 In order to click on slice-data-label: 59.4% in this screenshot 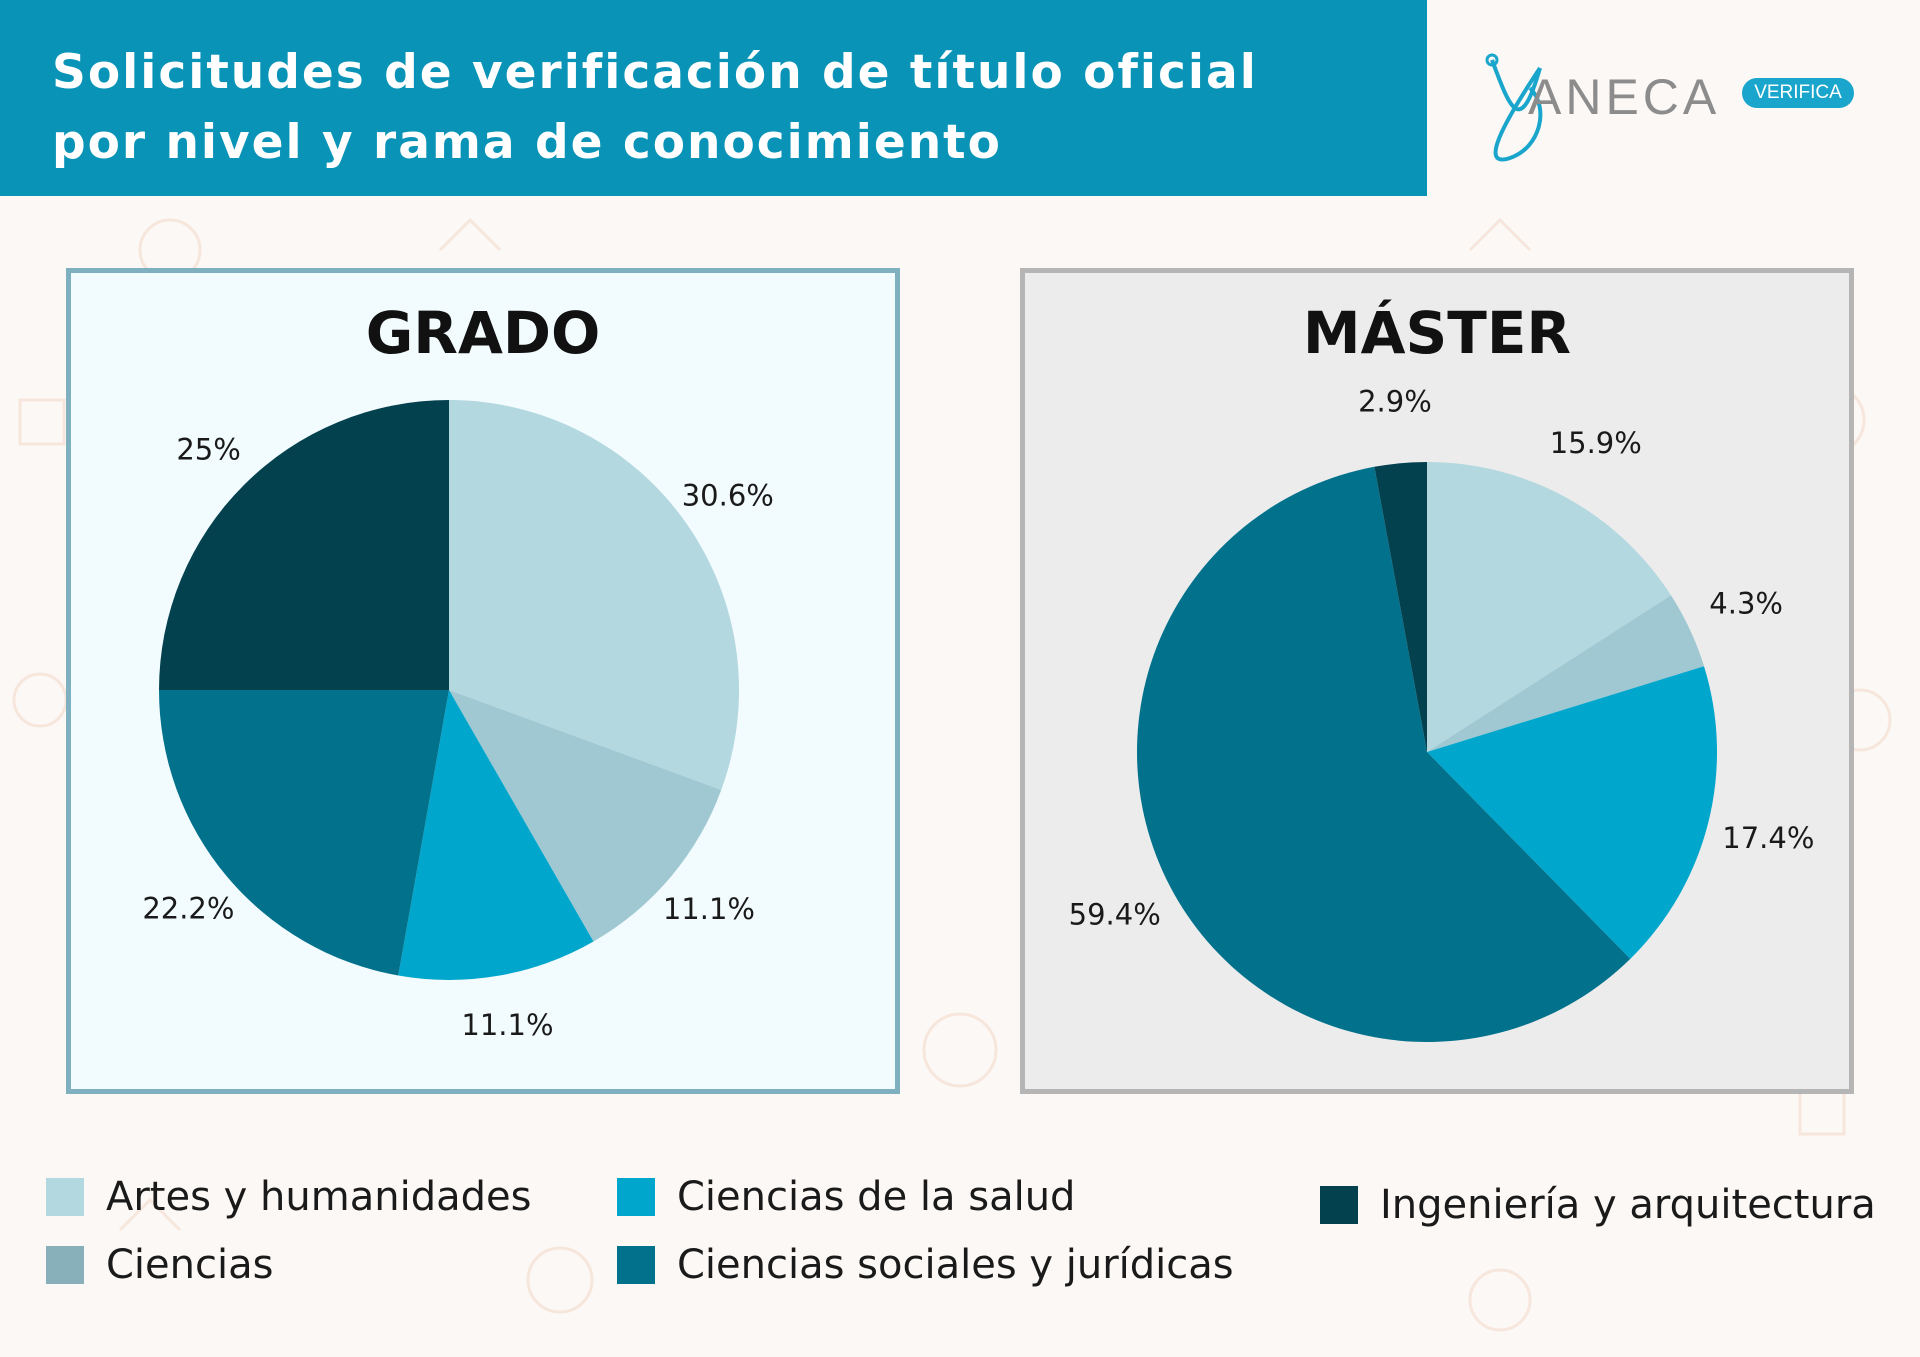, I will do `click(1115, 914)`.